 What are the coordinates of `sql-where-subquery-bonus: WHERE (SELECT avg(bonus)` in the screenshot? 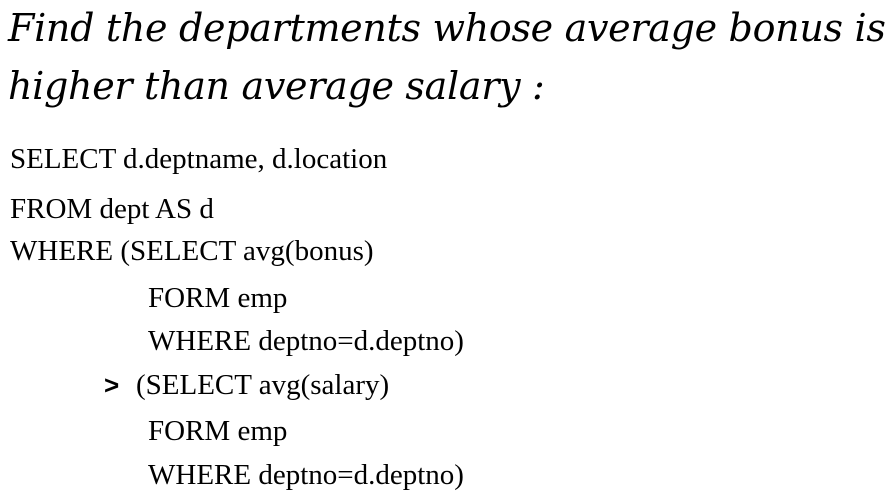 It's located at (192, 251).